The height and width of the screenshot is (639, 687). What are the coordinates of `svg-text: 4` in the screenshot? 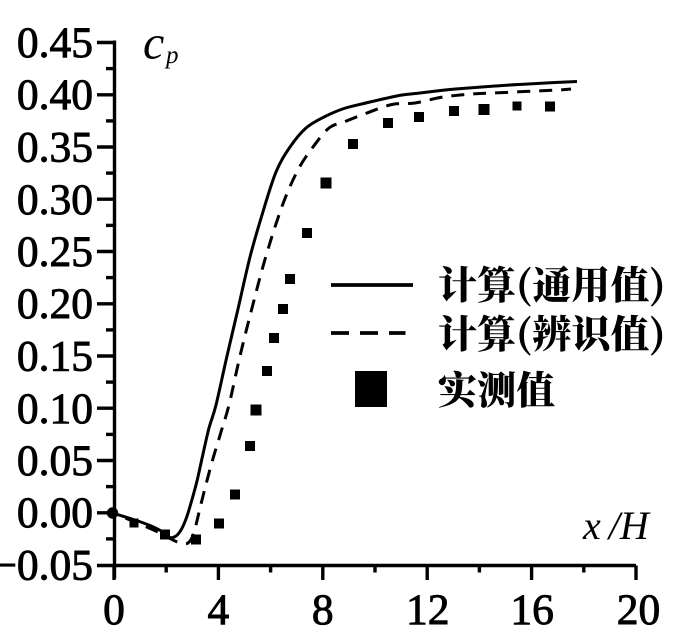 It's located at (219, 610).